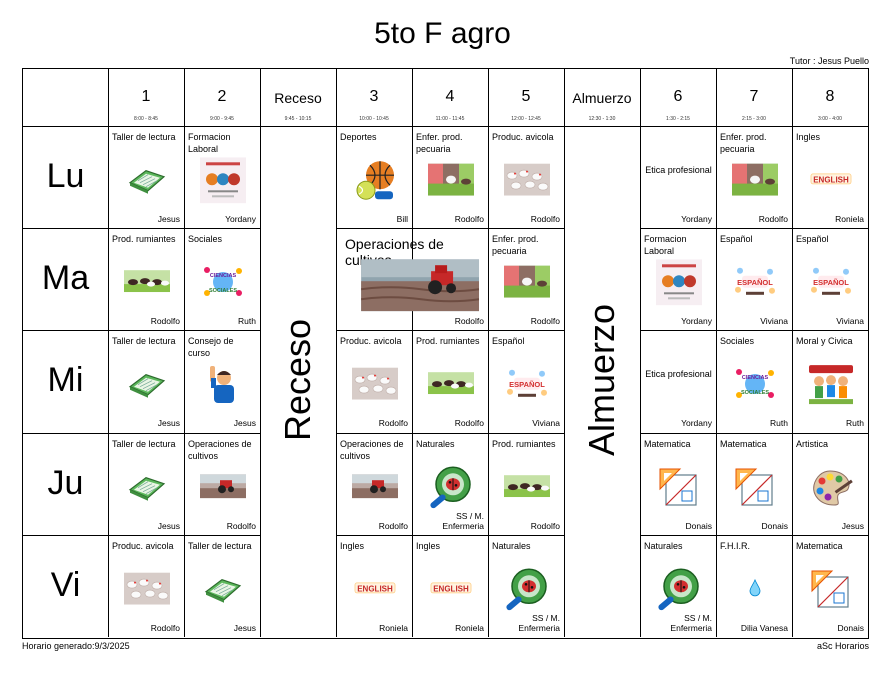 The width and height of the screenshot is (885, 675). What do you see at coordinates (526, 279) in the screenshot?
I see `lesson-ma-p5: Enfer. prod. pecuaria Rodolfo` at bounding box center [526, 279].